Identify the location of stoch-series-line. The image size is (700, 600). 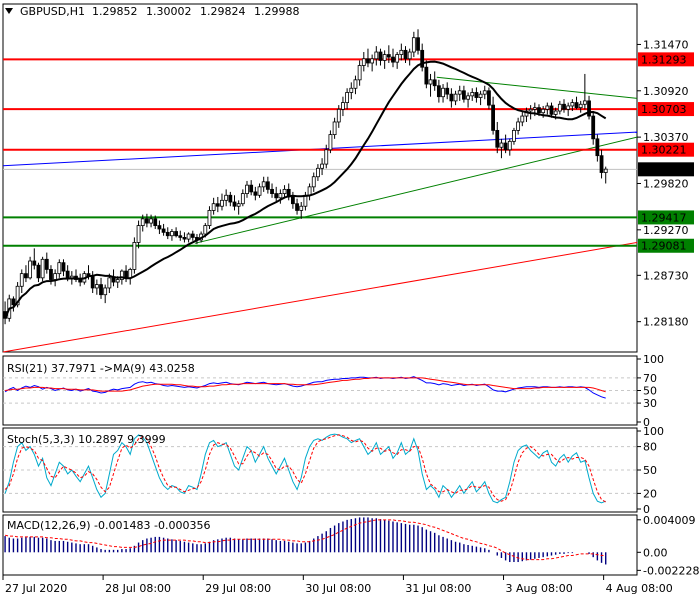
(305, 468).